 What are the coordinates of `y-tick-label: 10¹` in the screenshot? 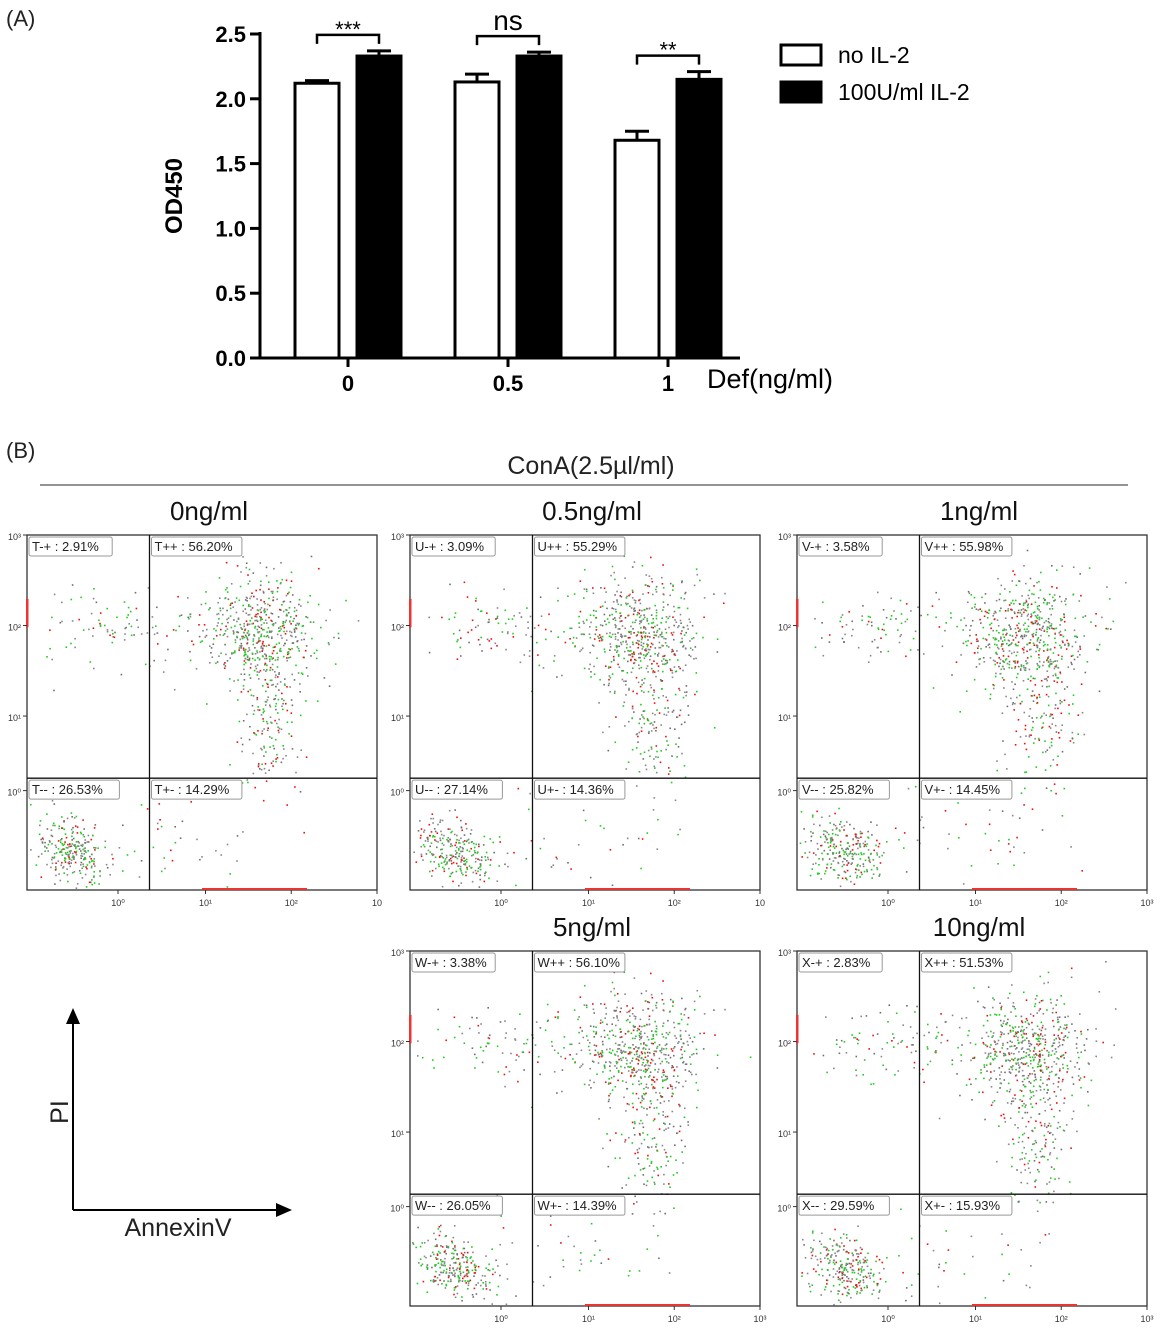 It's located at (397, 1134).